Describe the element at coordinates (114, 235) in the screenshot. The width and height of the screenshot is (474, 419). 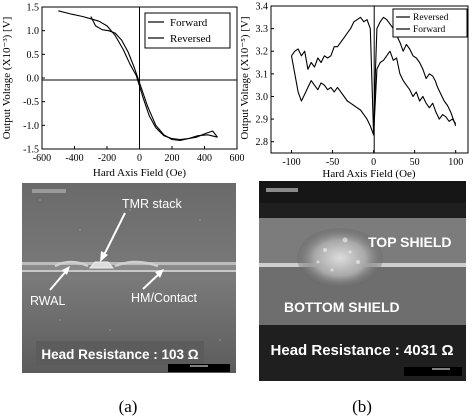
I see `sem-a-arrow-stack` at that location.